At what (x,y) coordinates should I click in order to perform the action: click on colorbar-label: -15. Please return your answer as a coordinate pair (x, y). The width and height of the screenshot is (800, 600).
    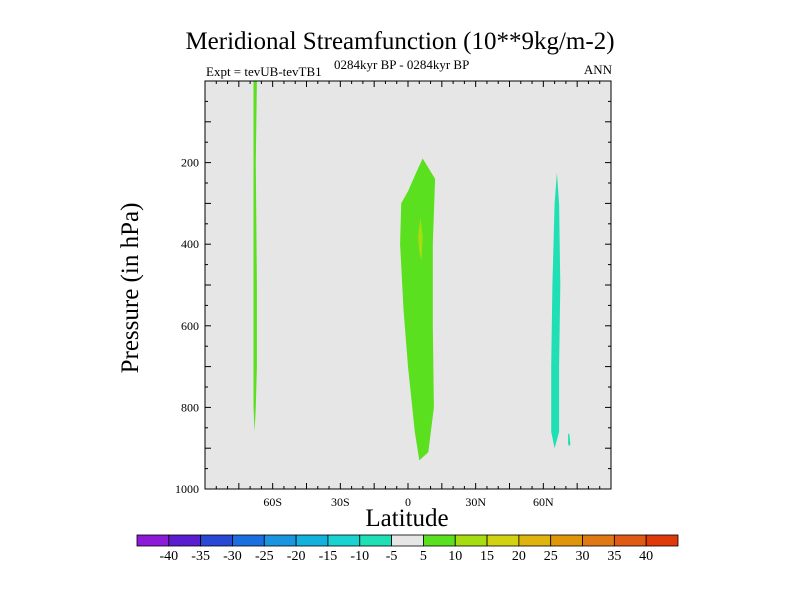
    Looking at the image, I should click on (328, 556).